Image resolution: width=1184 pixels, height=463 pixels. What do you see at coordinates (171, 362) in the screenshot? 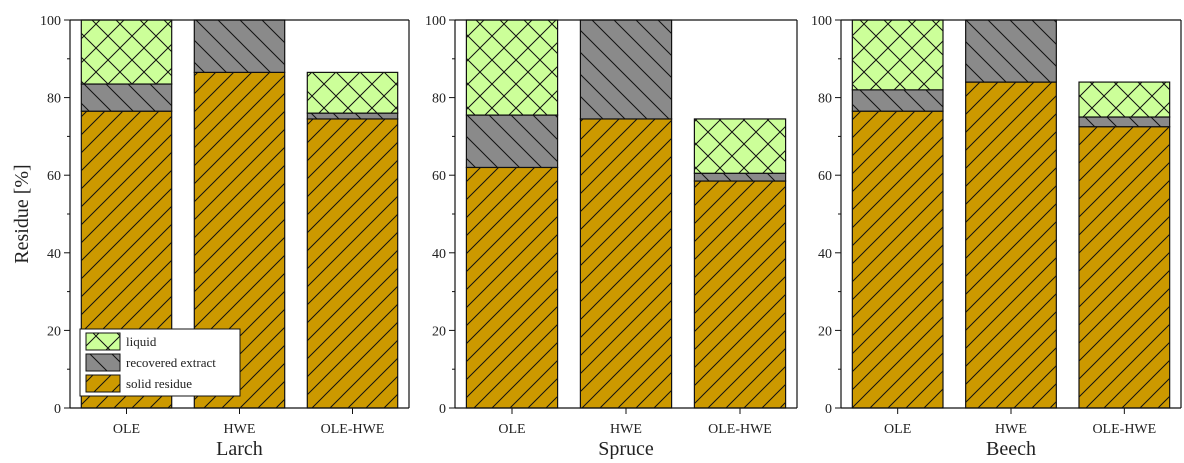
I see `legend-label-extract: recovered extract` at bounding box center [171, 362].